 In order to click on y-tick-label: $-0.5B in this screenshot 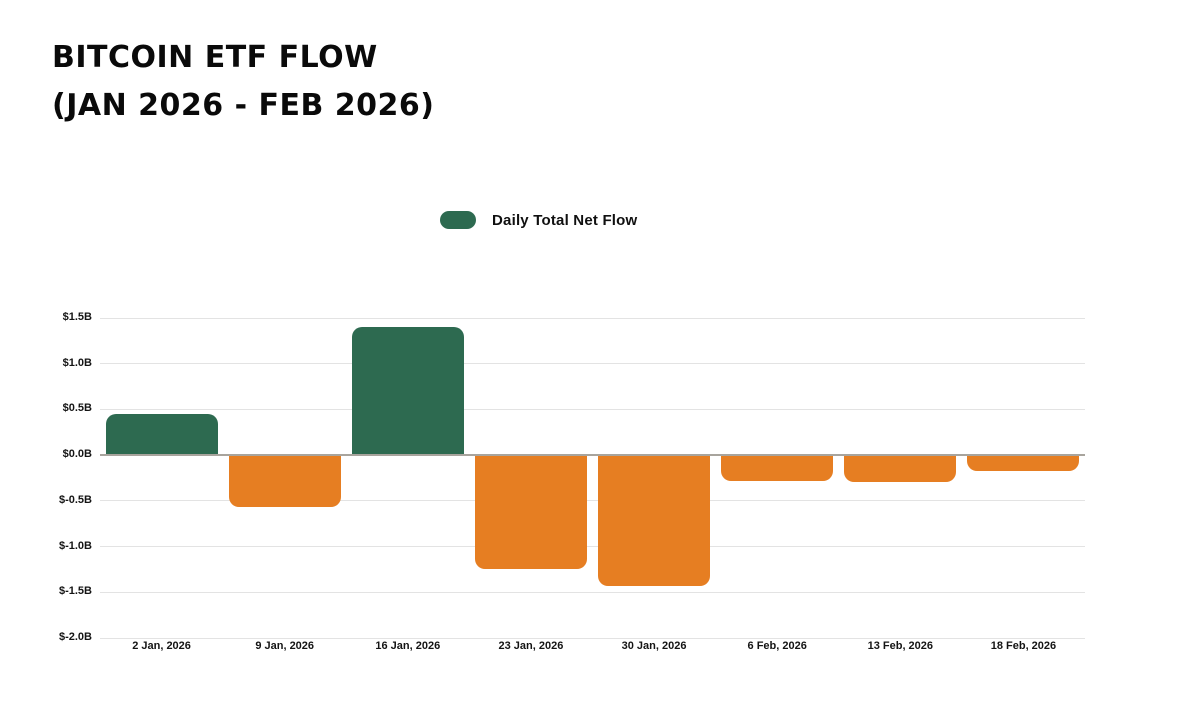, I will do `click(75, 499)`.